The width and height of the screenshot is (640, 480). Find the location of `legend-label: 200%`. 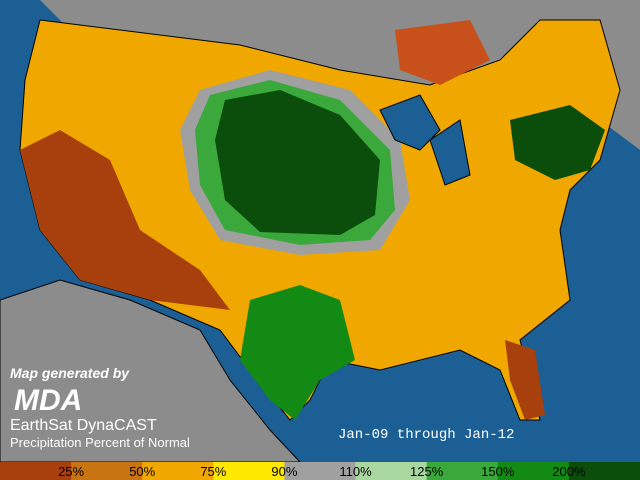

legend-label: 200% is located at coordinates (569, 471).